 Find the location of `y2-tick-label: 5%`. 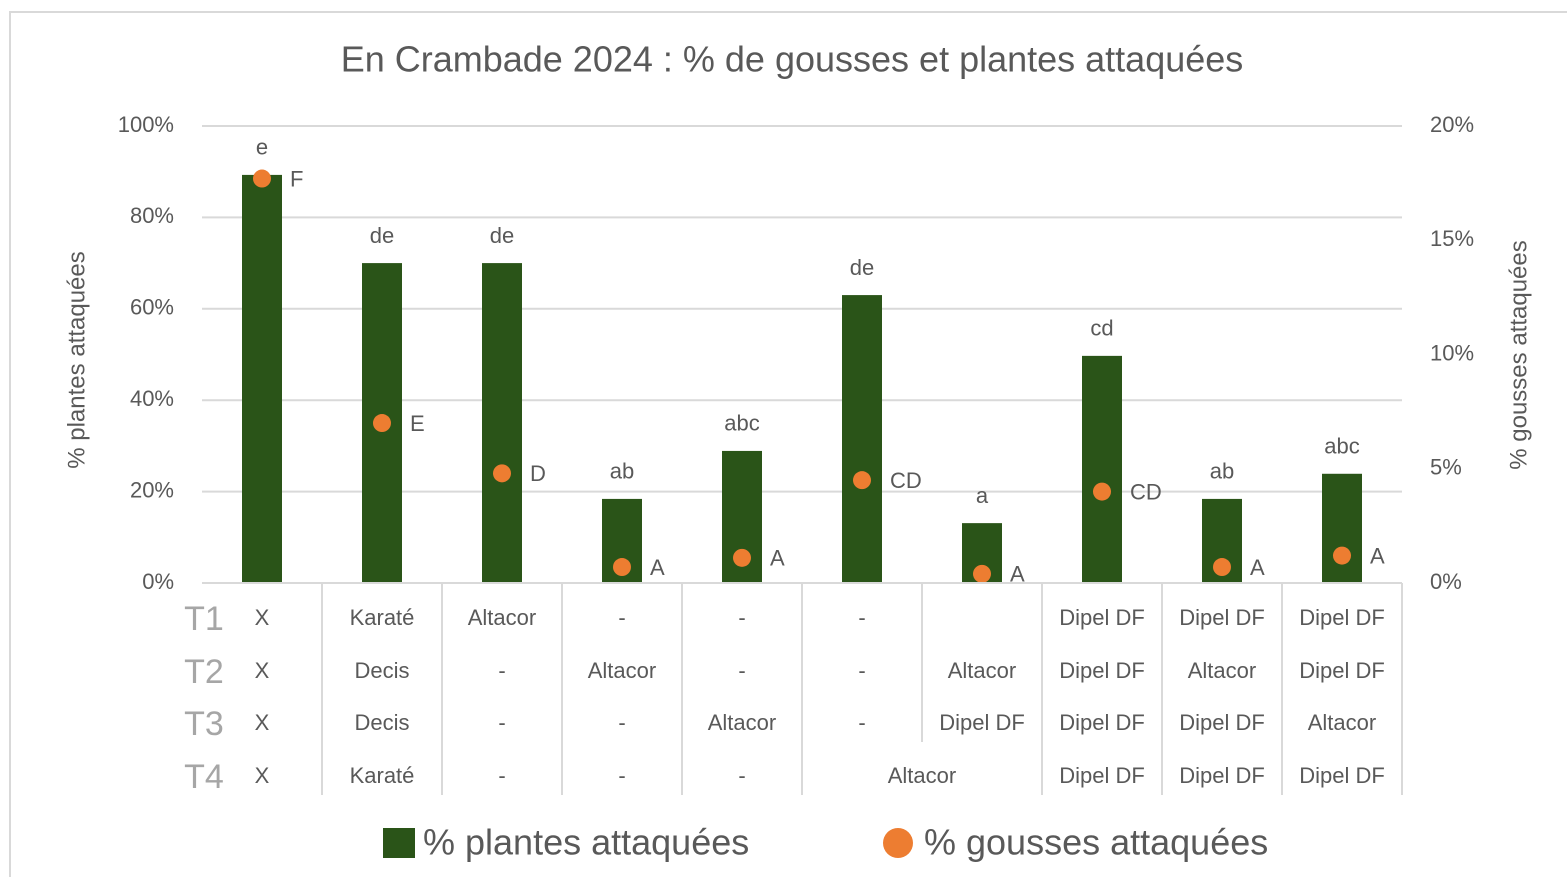

y2-tick-label: 5% is located at coordinates (1446, 467).